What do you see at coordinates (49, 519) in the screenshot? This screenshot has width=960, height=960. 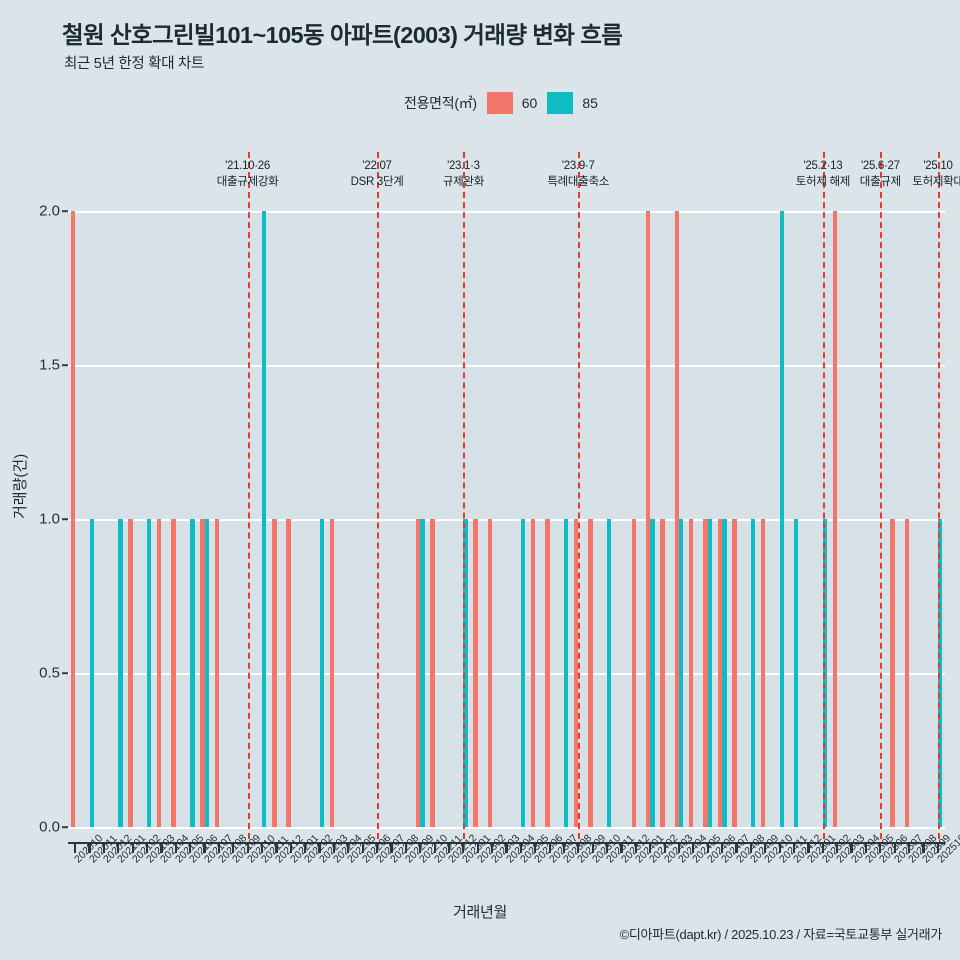 I see `y-tick-label: 1.0` at bounding box center [49, 519].